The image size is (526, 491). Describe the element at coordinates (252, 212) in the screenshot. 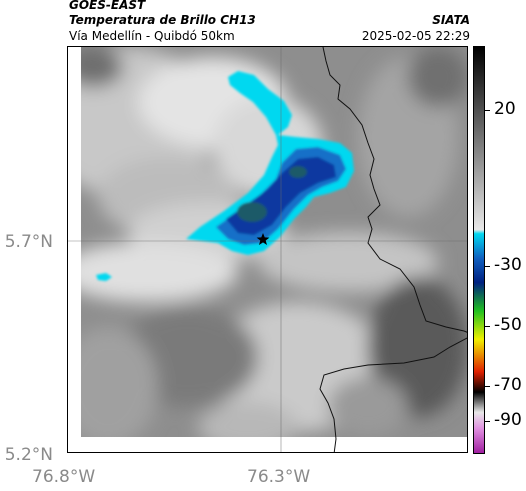

I see `cloud-core` at that location.